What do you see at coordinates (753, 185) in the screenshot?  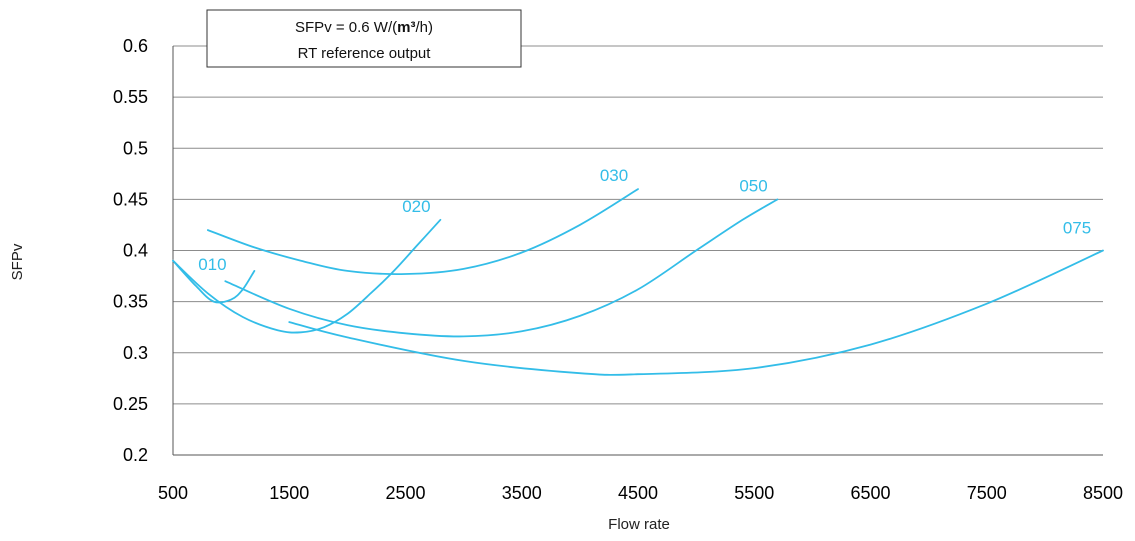 I see `series-label-050: 050` at bounding box center [753, 185].